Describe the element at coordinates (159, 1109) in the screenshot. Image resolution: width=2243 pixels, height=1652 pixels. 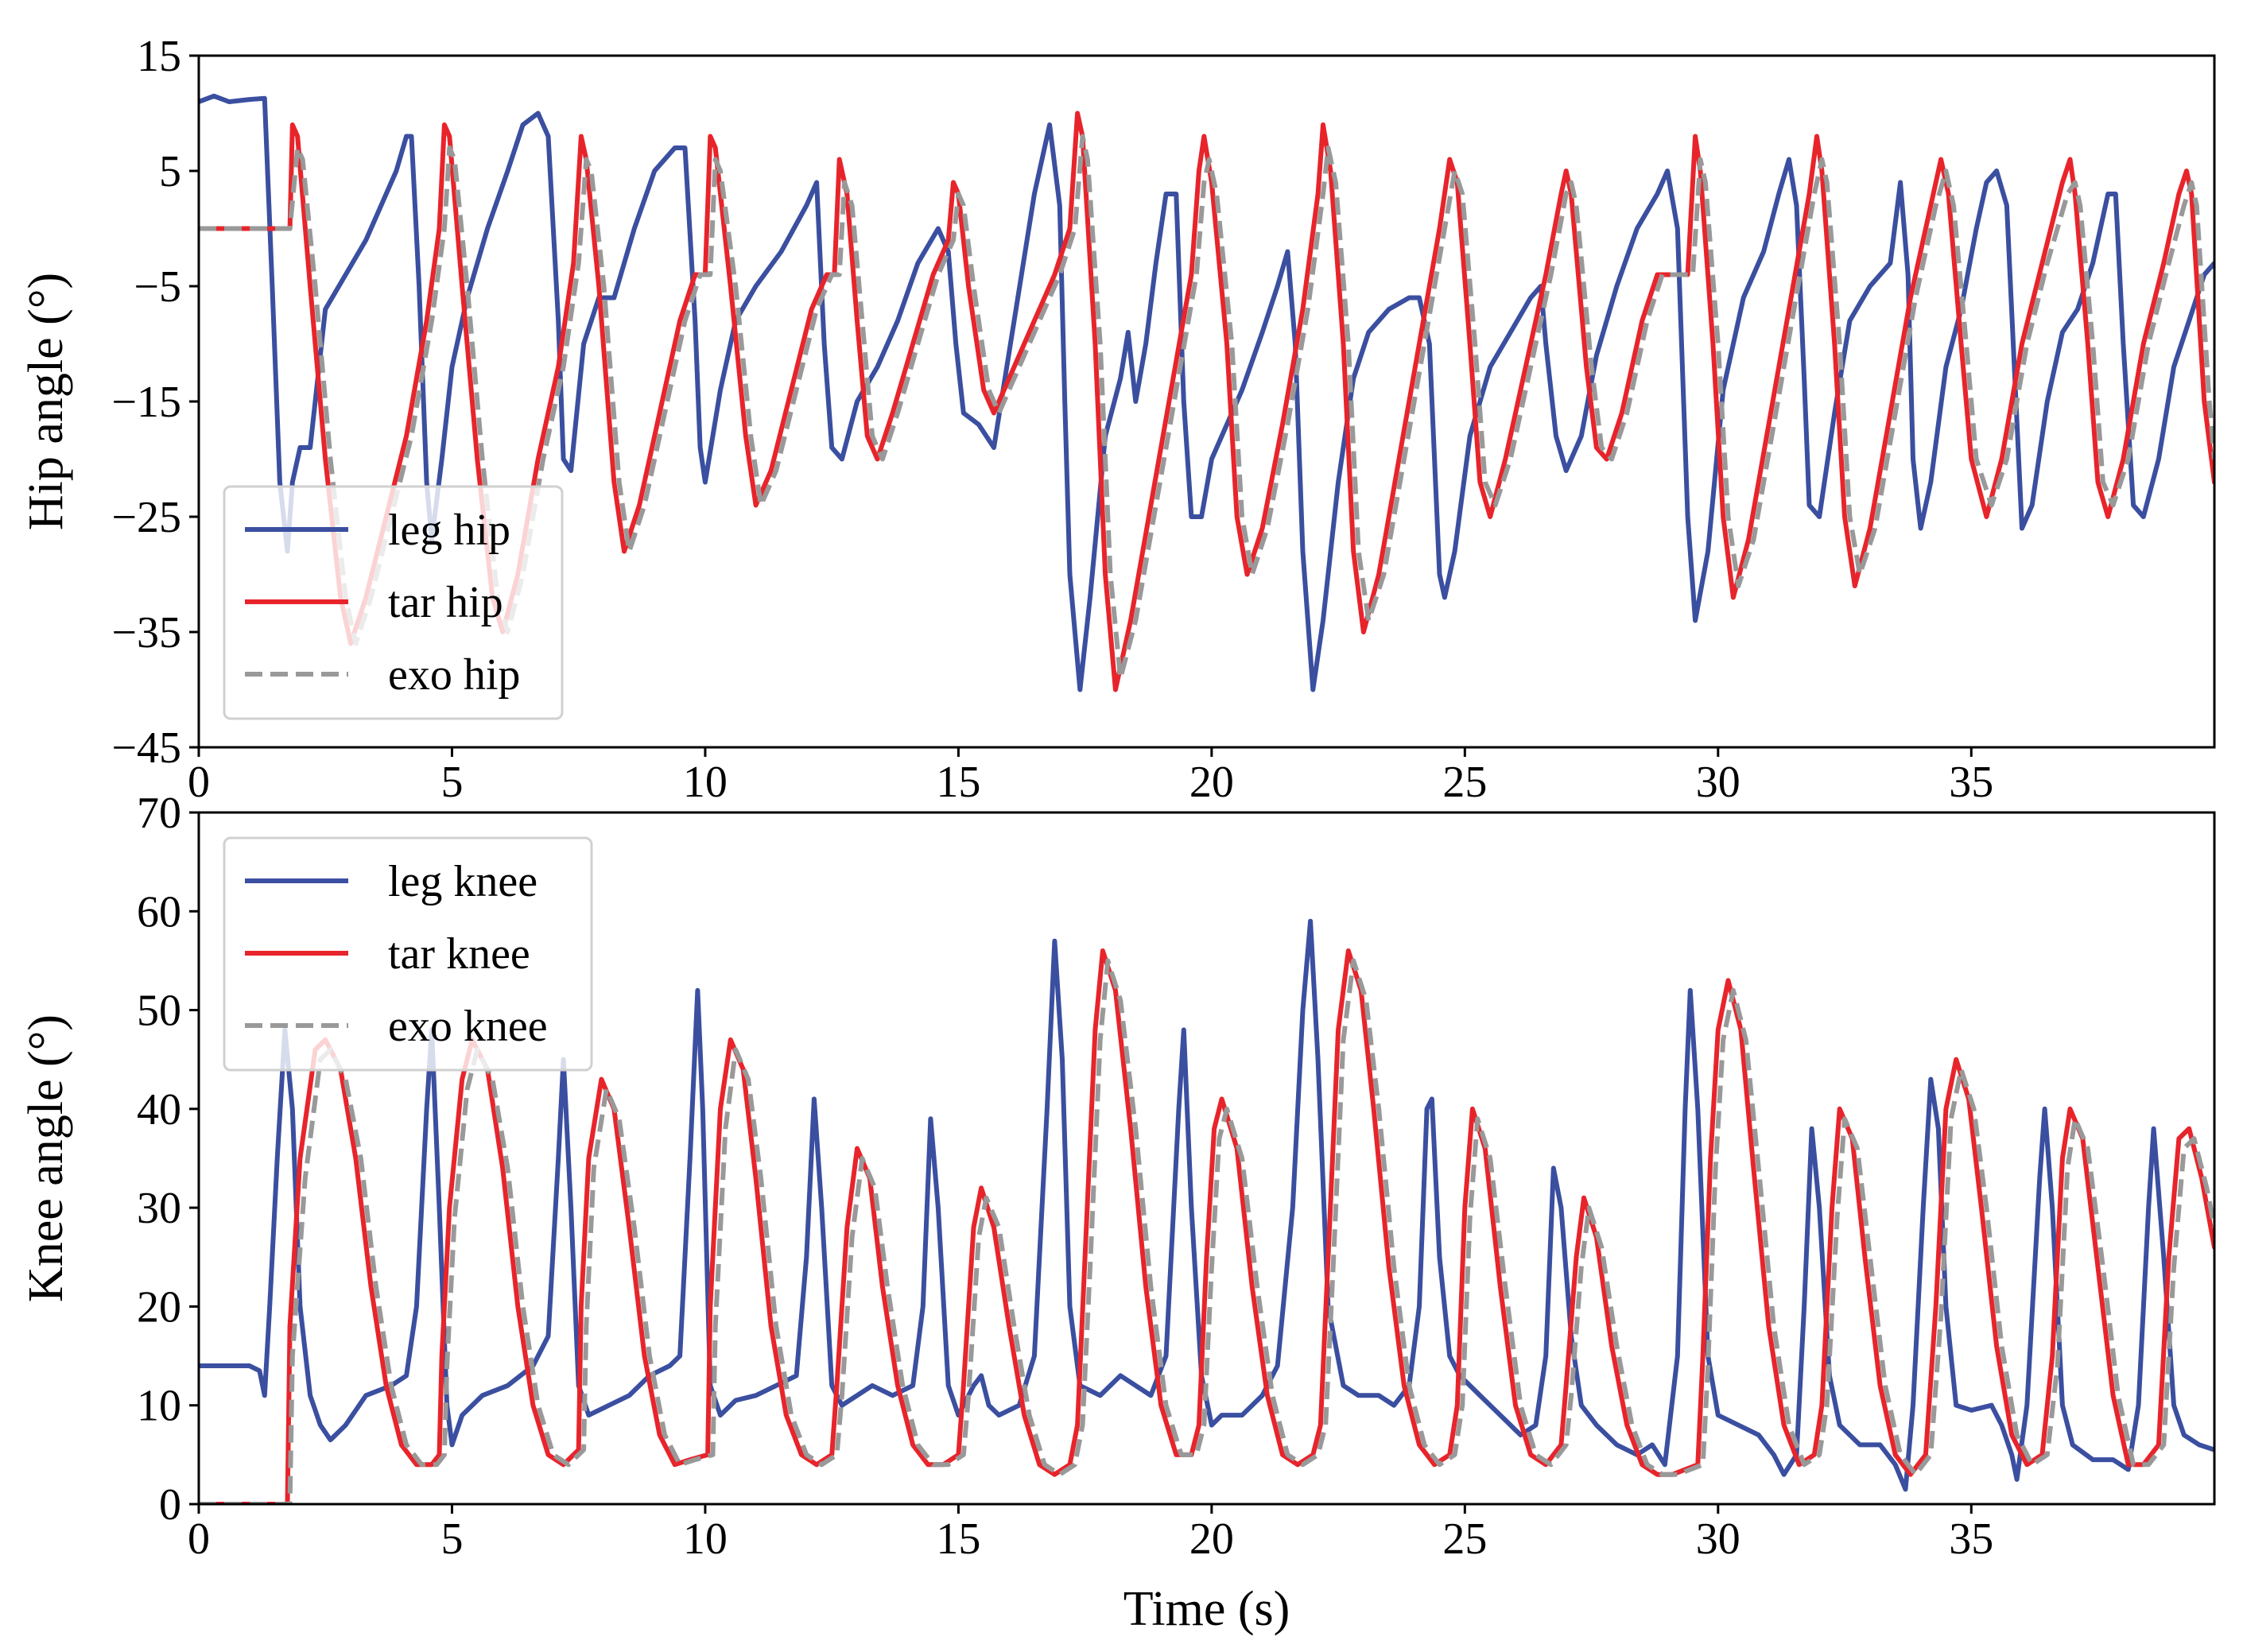
I see `knee-y-tick-label: 40` at that location.